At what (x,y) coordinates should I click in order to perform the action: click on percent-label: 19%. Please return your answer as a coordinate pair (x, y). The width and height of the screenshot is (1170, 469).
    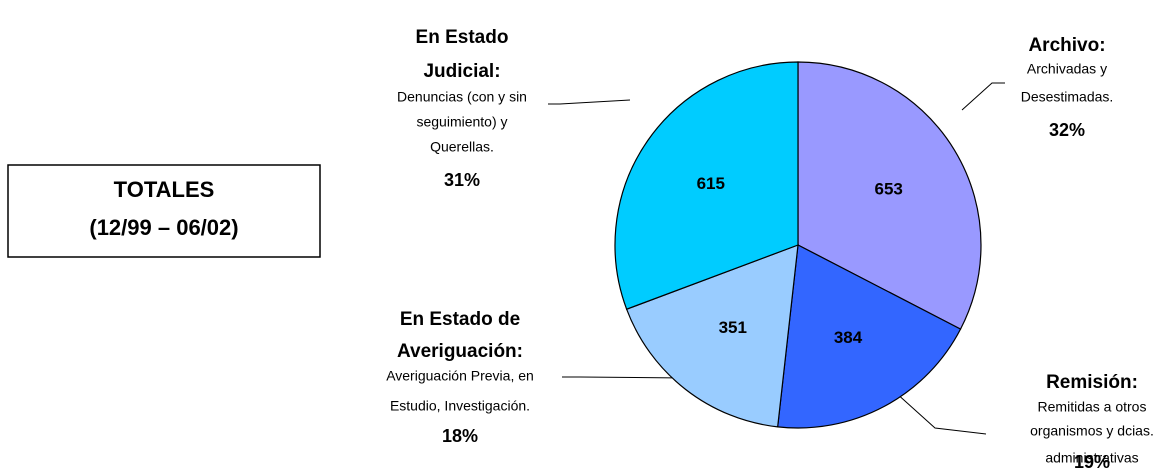
    Looking at the image, I should click on (1092, 460).